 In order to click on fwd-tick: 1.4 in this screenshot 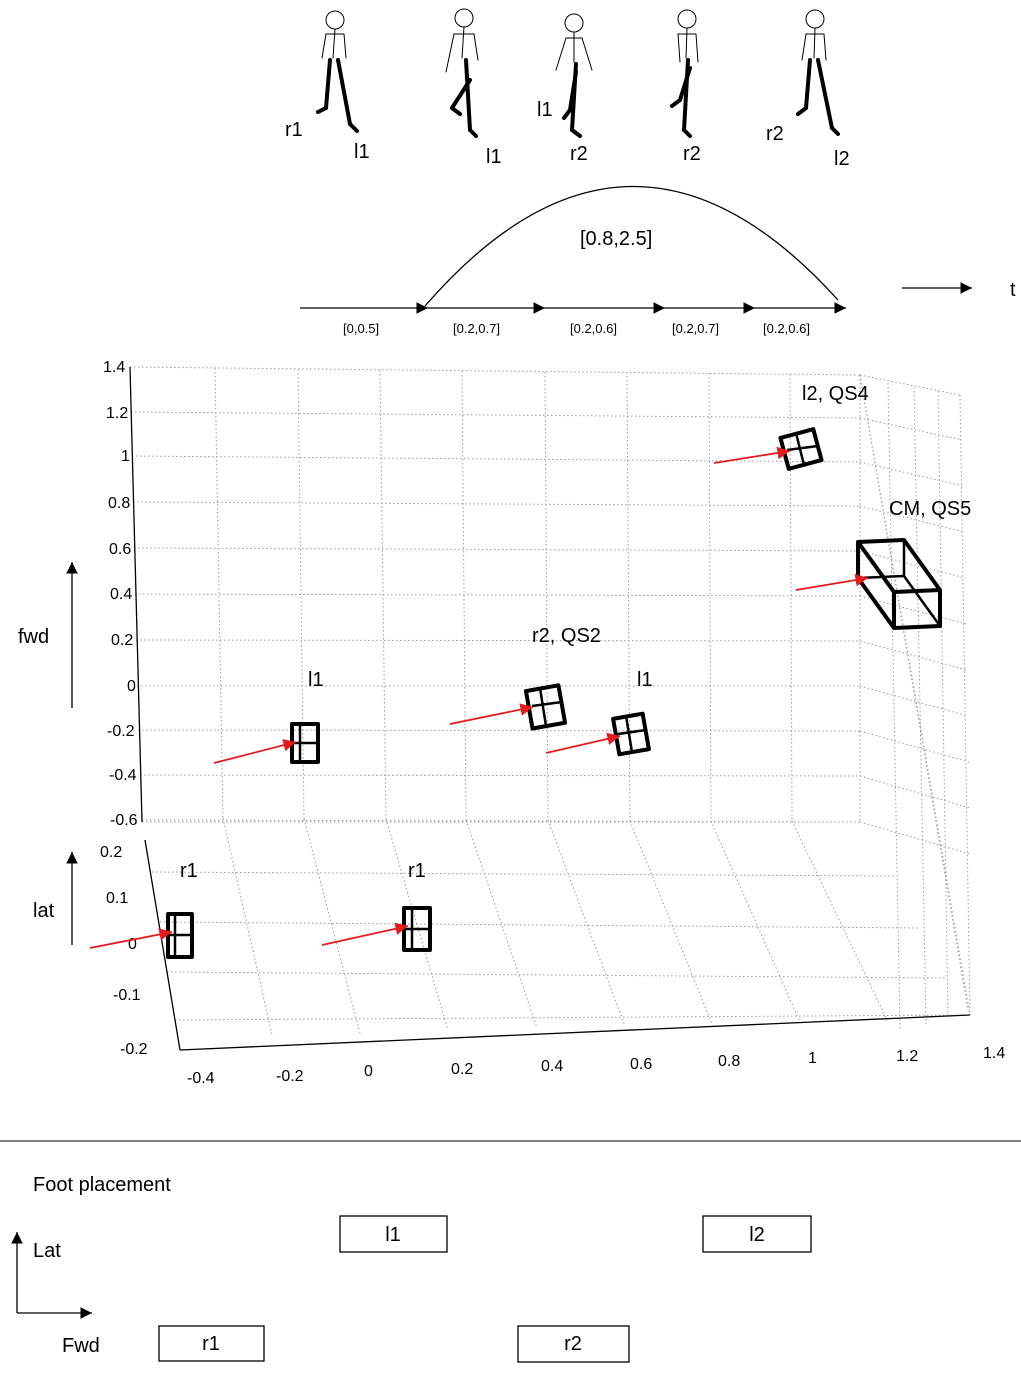, I will do `click(114, 367)`.